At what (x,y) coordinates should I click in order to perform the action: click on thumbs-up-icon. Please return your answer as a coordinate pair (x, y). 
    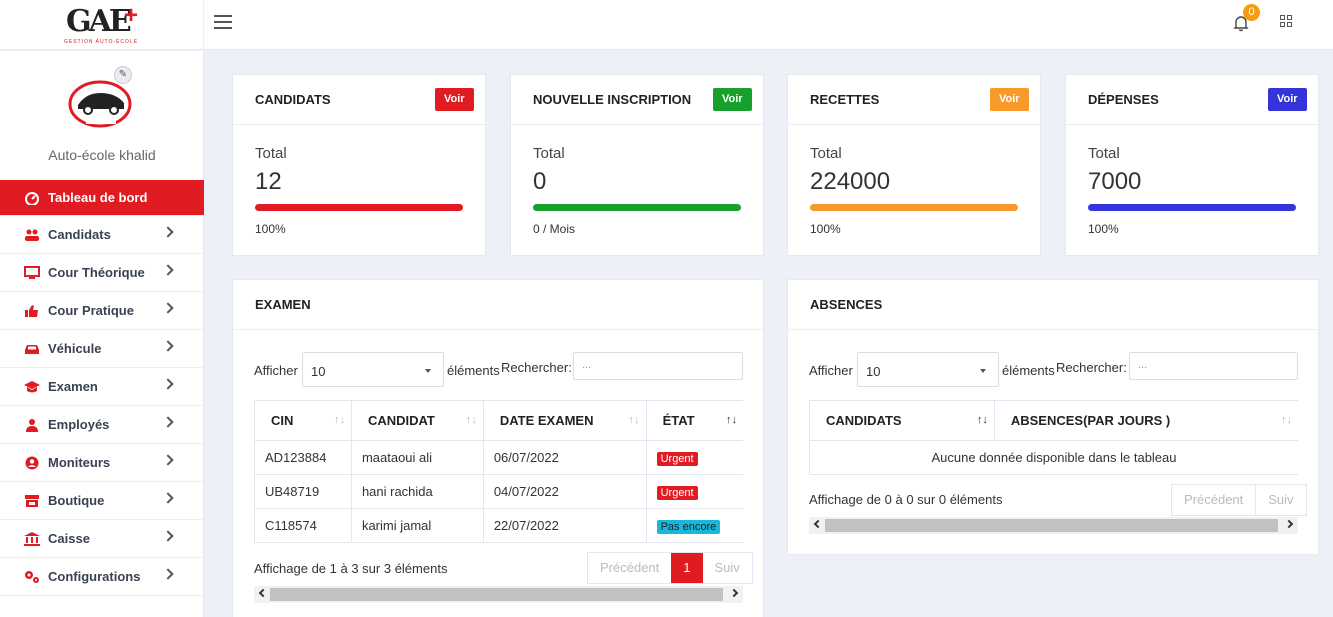
    Looking at the image, I should click on (31, 310).